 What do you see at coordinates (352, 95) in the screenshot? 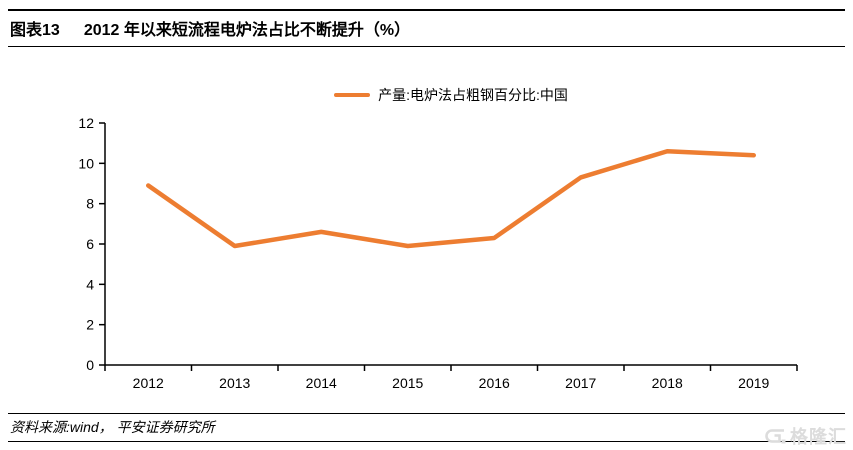
I see `legend-line-swatch` at bounding box center [352, 95].